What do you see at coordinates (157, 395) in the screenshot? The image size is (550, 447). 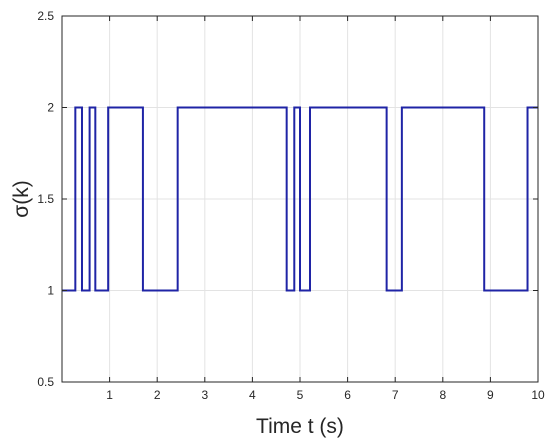 I see `x-tick-label: 2` at bounding box center [157, 395].